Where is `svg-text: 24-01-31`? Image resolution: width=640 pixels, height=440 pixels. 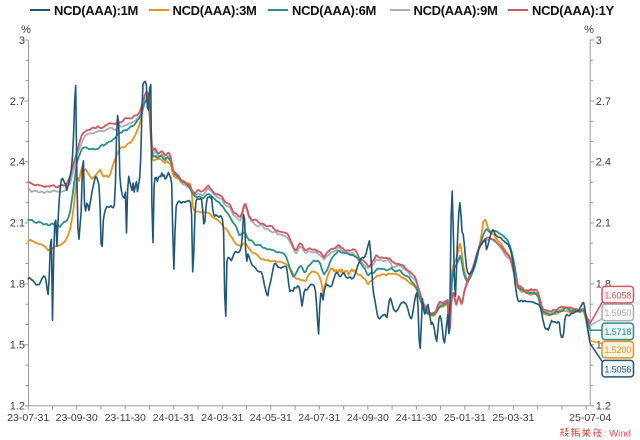
svg-text: 24-01-31 is located at coordinates (174, 418).